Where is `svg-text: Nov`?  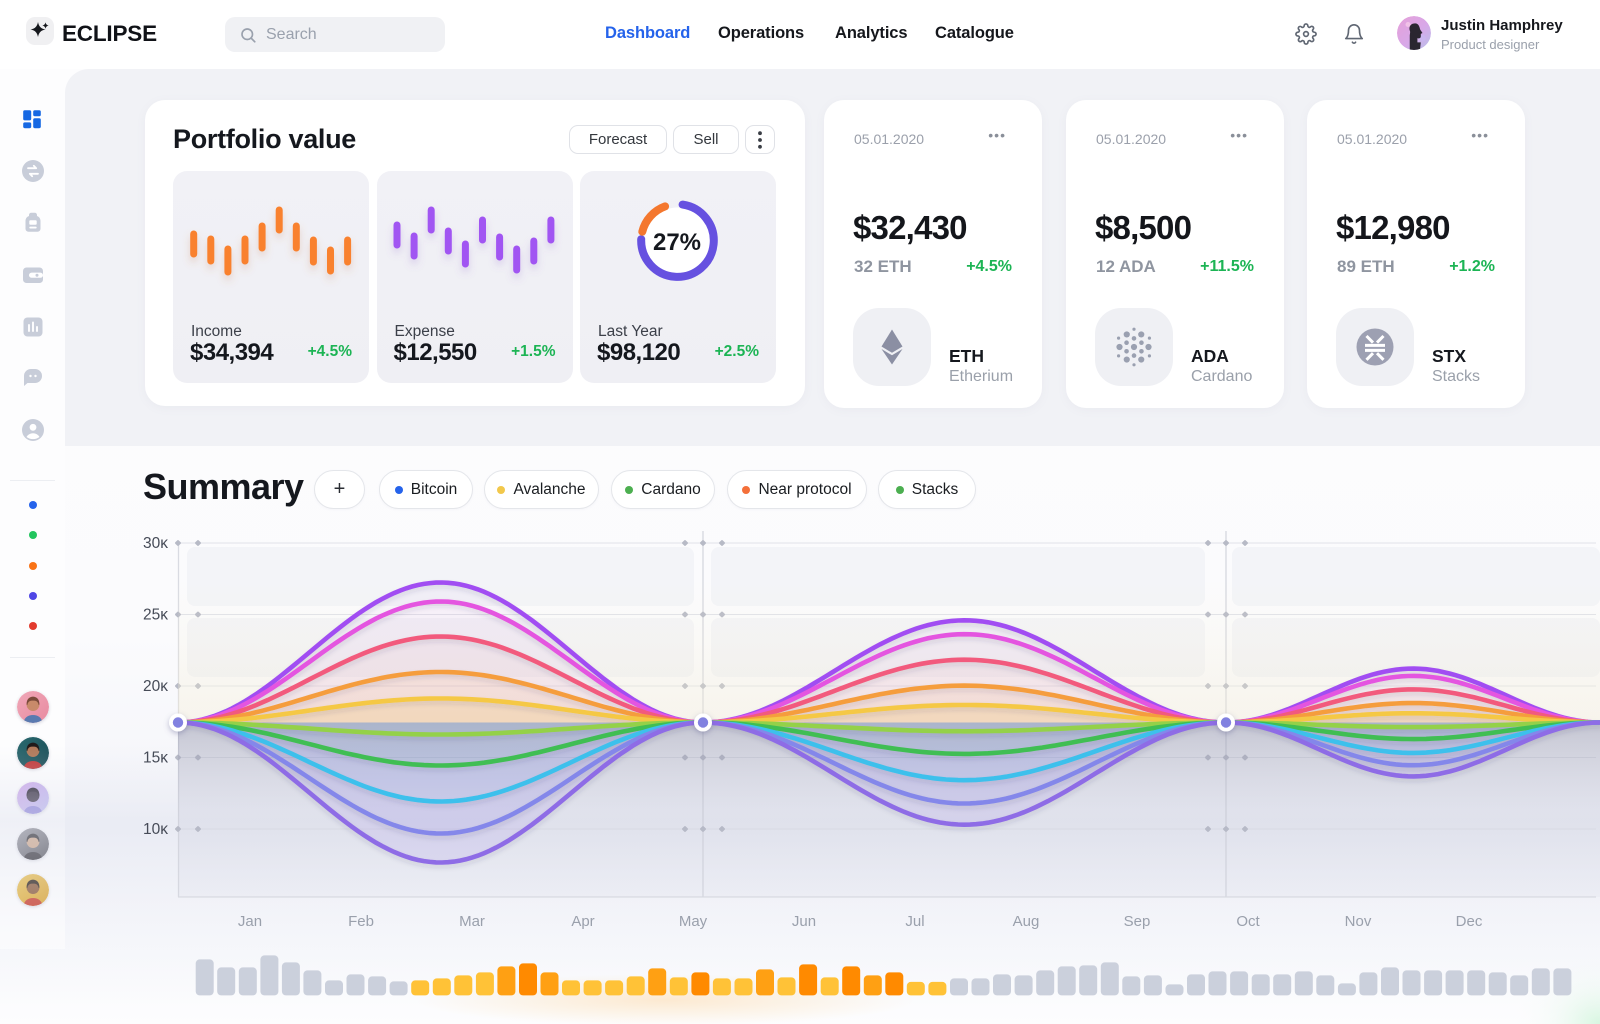
svg-text: Nov is located at coordinates (1358, 921).